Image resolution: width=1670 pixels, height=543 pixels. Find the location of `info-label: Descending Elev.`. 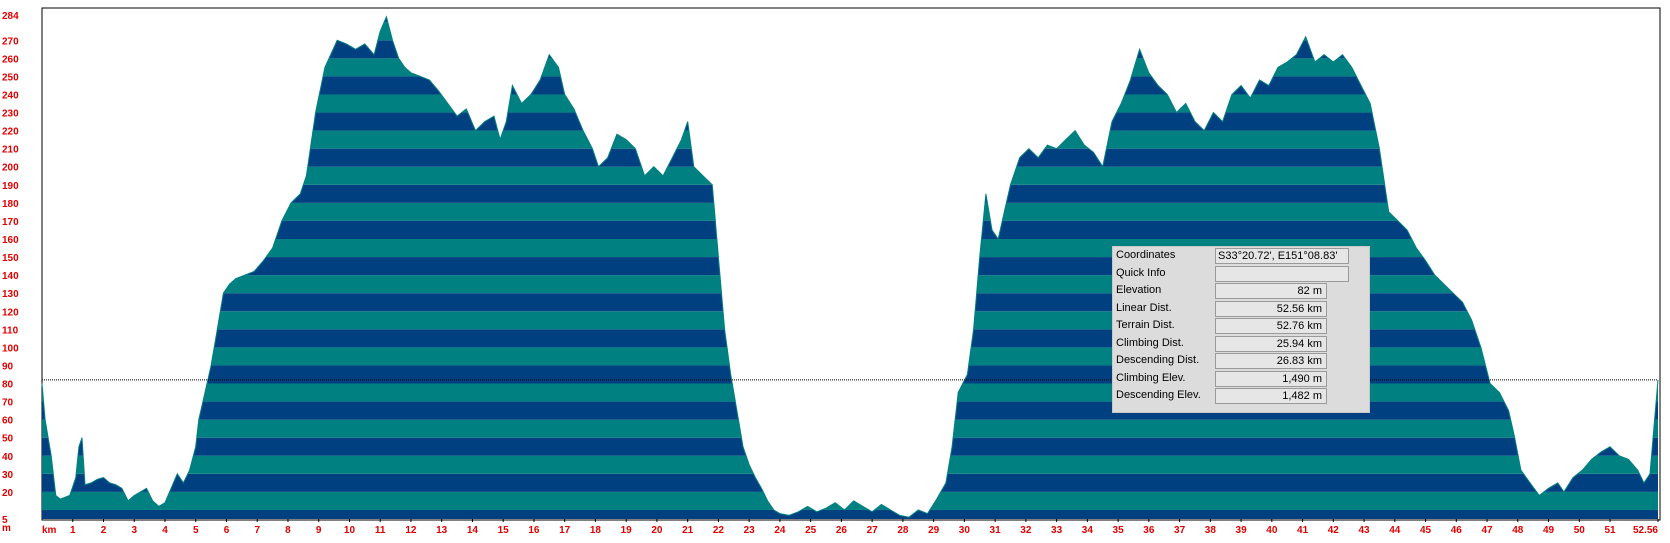

info-label: Descending Elev. is located at coordinates (1158, 395).